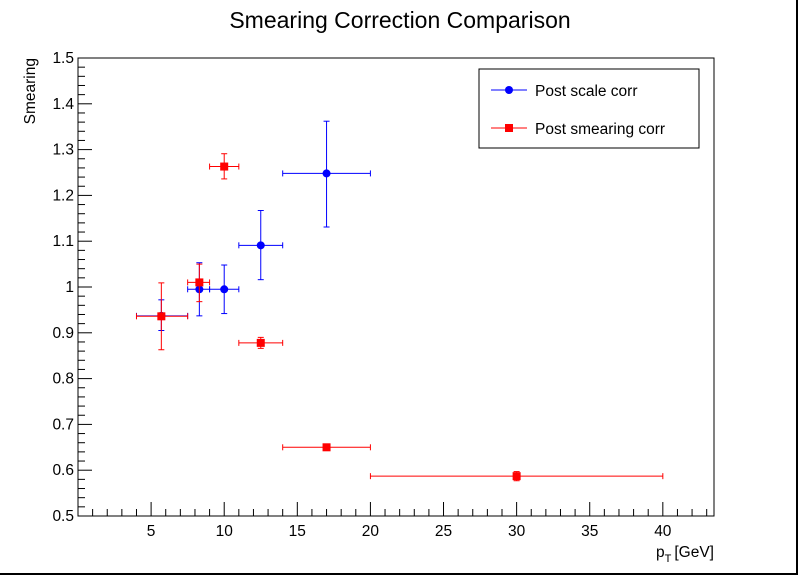  I want to click on x-tick-label: 30, so click(517, 531).